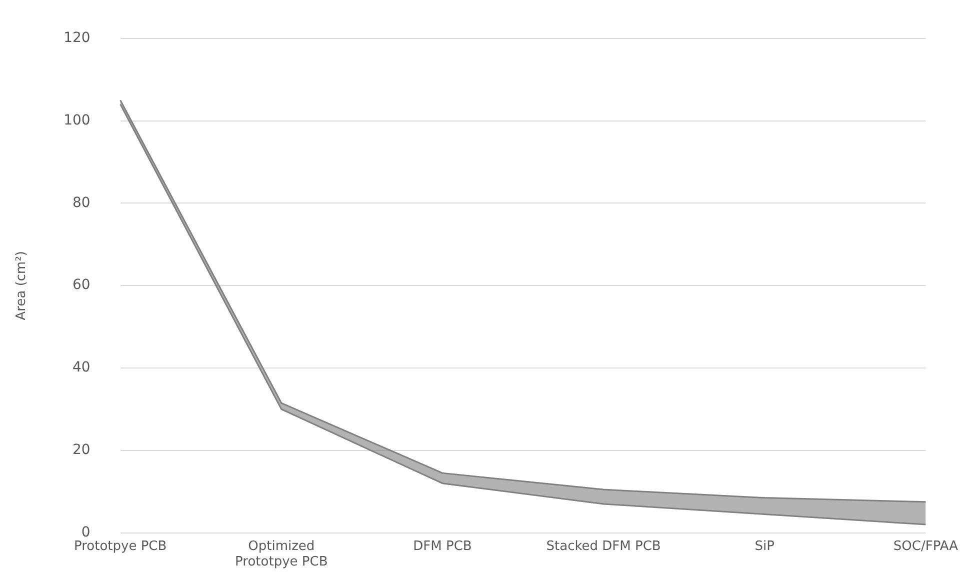 Image resolution: width=964 pixels, height=576 pixels. I want to click on y-axis-title: Area (cm²), so click(22, 285).